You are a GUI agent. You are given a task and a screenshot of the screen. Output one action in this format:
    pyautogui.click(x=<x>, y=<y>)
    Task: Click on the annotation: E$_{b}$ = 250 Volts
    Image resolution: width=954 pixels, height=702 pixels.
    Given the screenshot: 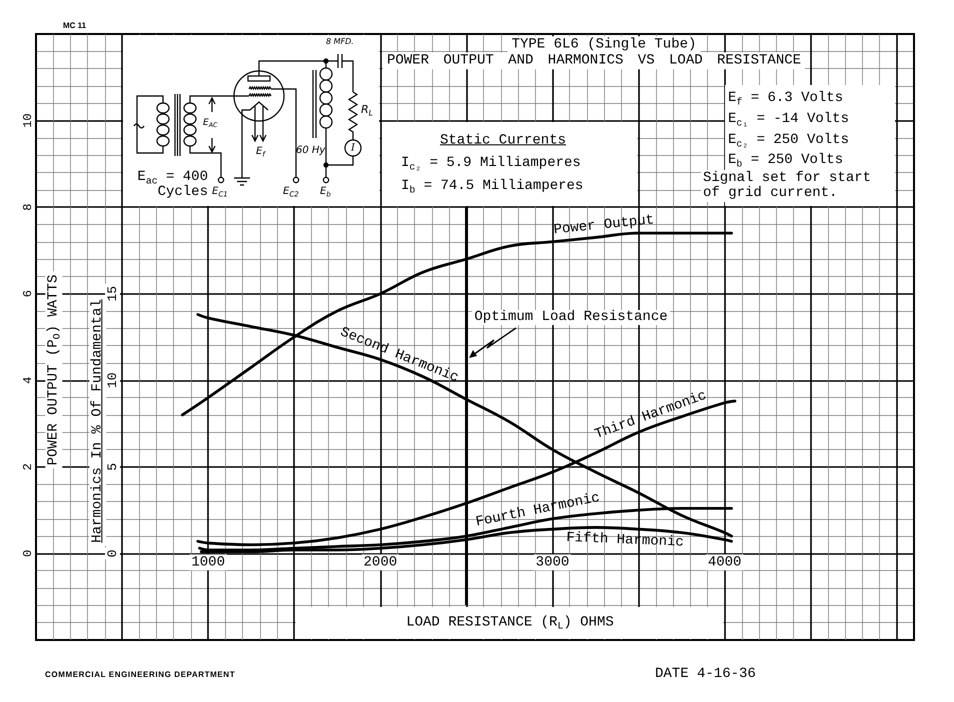 What is the action you would take?
    pyautogui.click(x=786, y=161)
    